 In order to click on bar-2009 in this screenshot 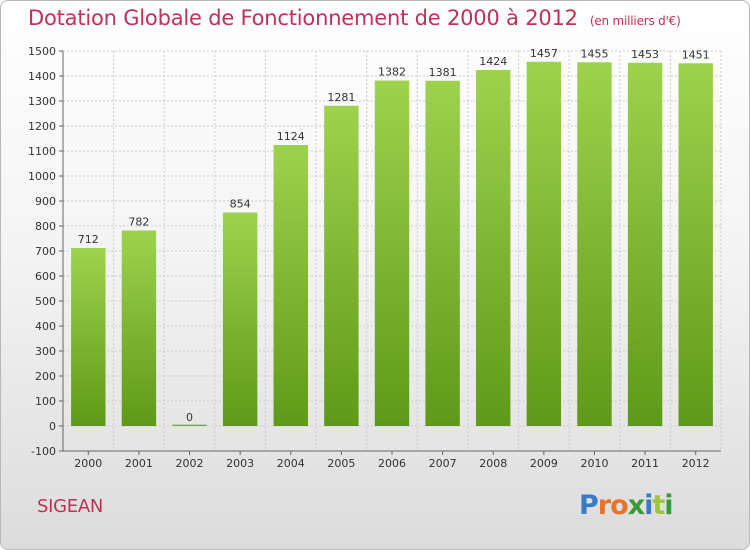, I will do `click(544, 243)`.